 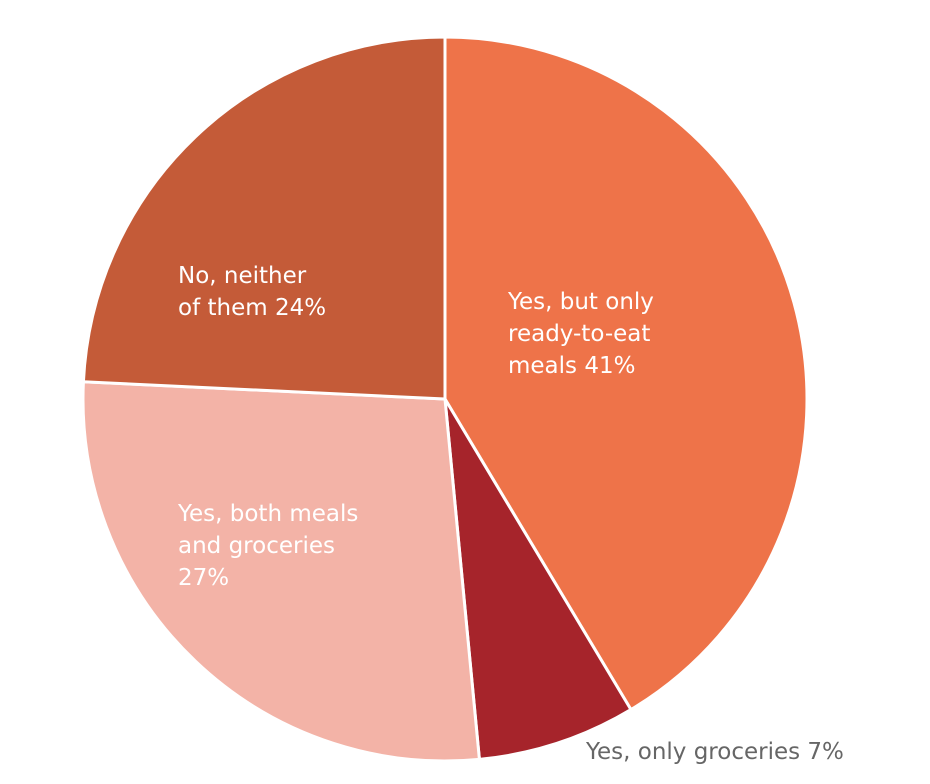 I want to click on slice-label-line: ready-to-eat, so click(x=579, y=334).